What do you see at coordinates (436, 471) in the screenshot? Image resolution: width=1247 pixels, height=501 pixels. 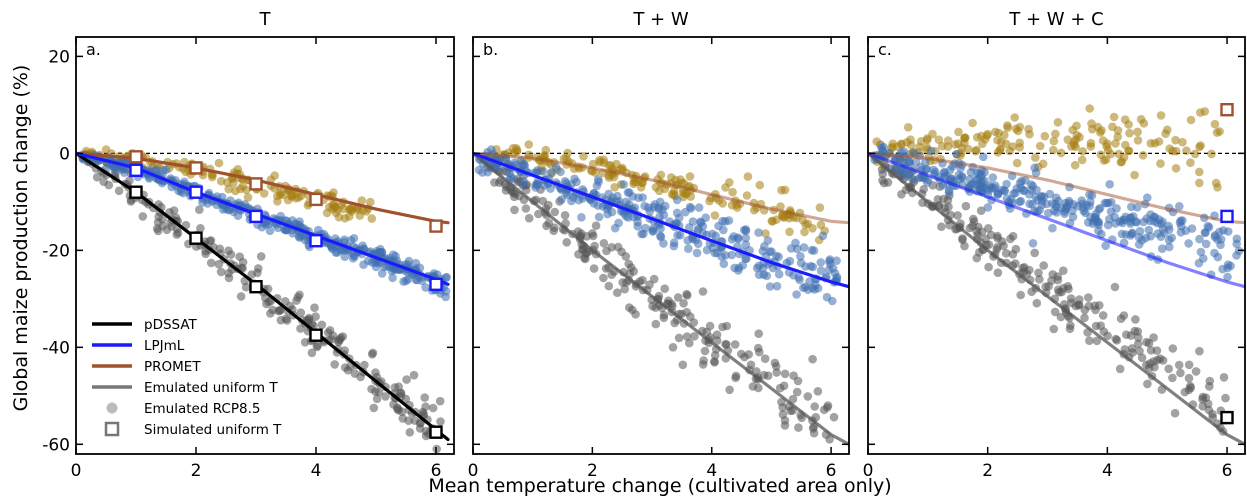 I see `x-tick-label: 6` at bounding box center [436, 471].